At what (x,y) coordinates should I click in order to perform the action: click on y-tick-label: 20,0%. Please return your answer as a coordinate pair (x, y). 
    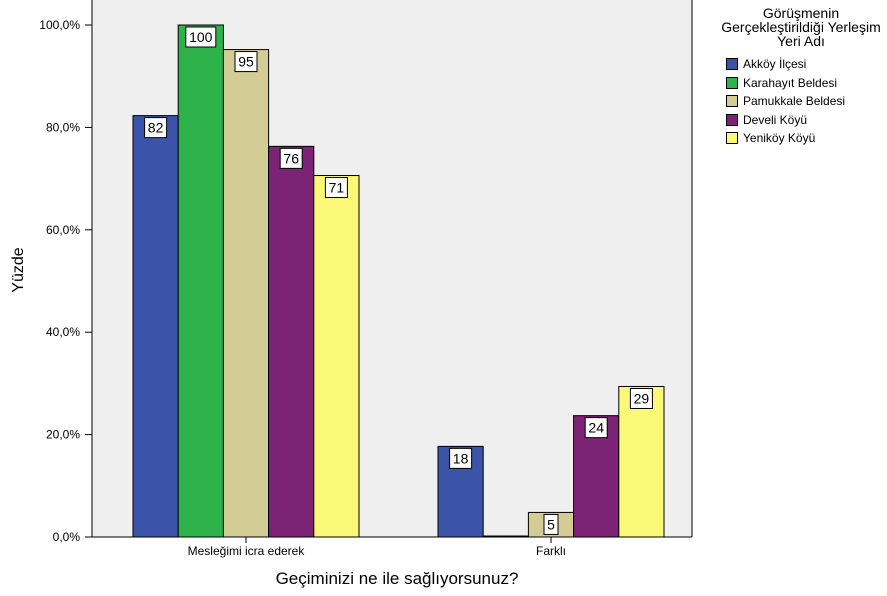
    Looking at the image, I should click on (63, 435).